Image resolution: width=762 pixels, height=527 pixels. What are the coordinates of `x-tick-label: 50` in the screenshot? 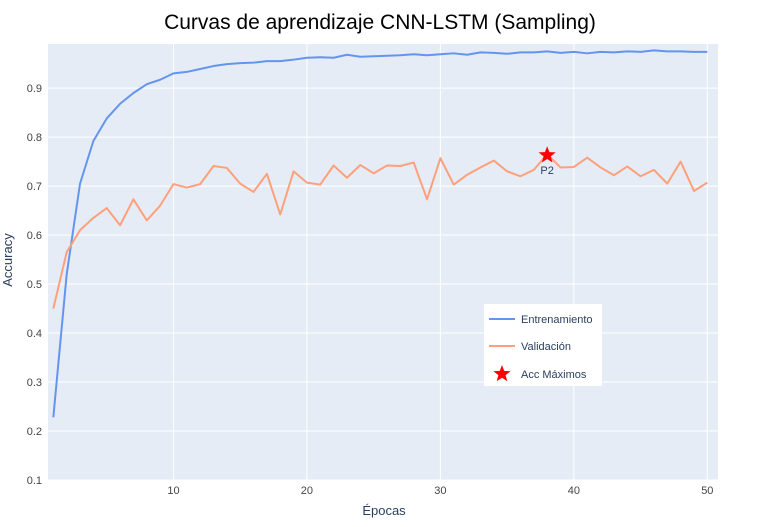 It's located at (707, 491).